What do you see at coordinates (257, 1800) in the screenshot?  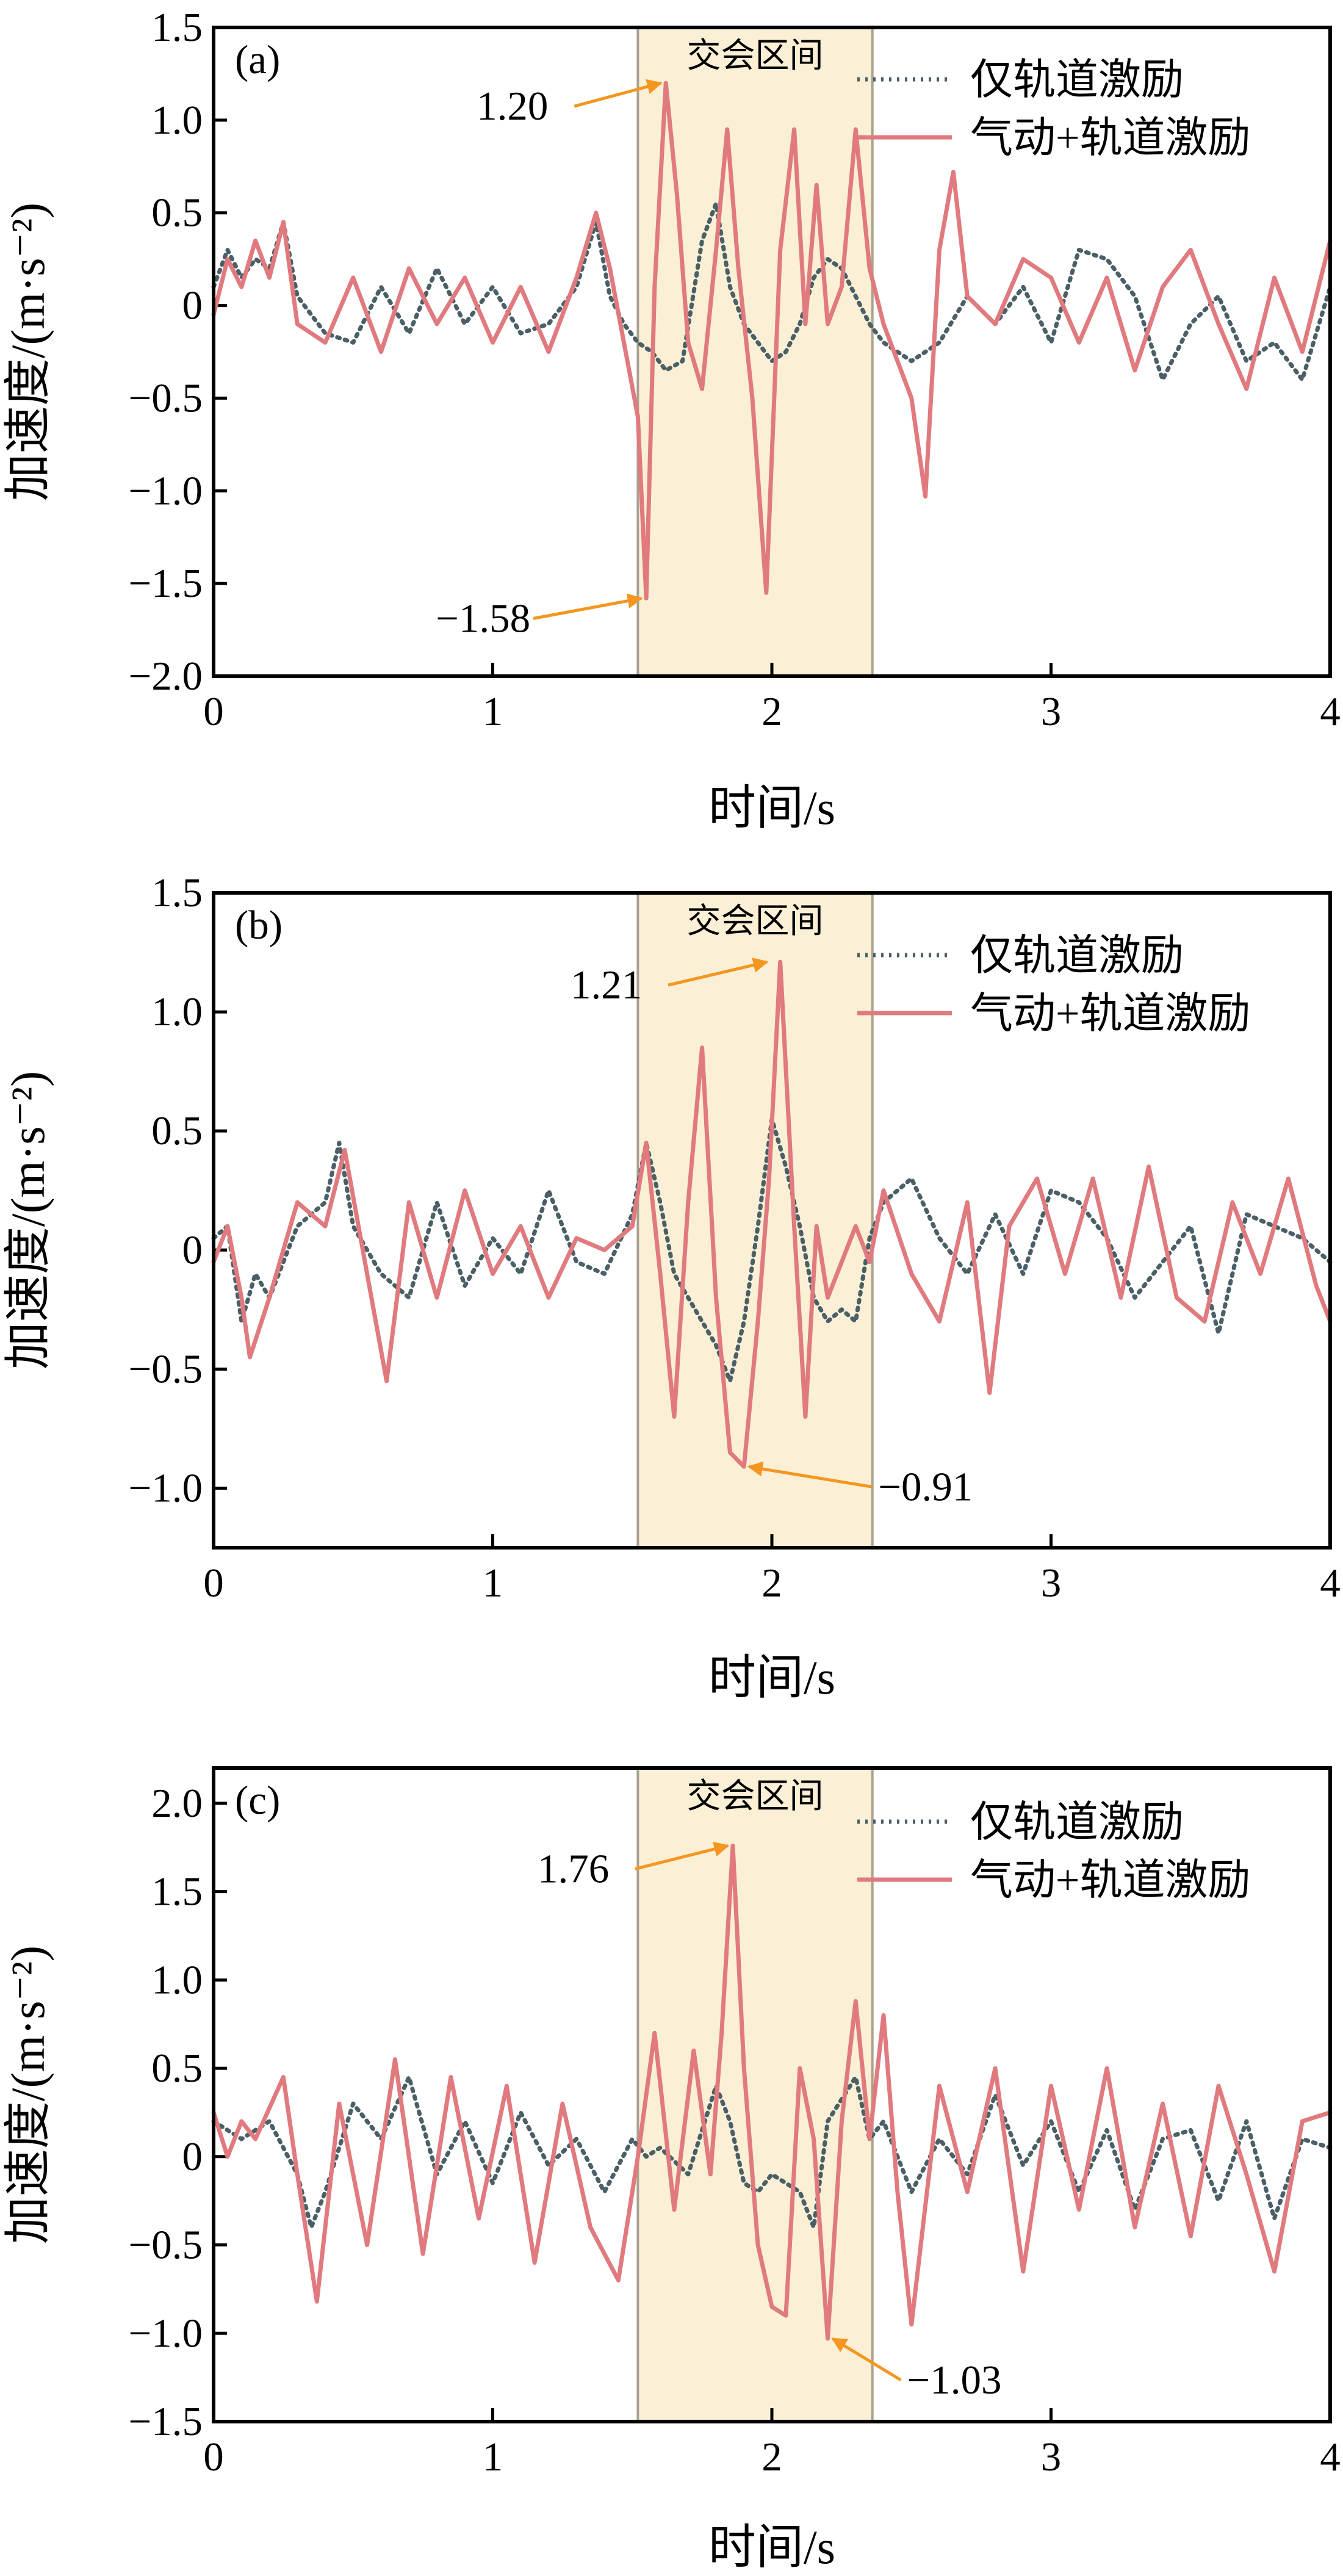 I see `panel-label: (c)` at bounding box center [257, 1800].